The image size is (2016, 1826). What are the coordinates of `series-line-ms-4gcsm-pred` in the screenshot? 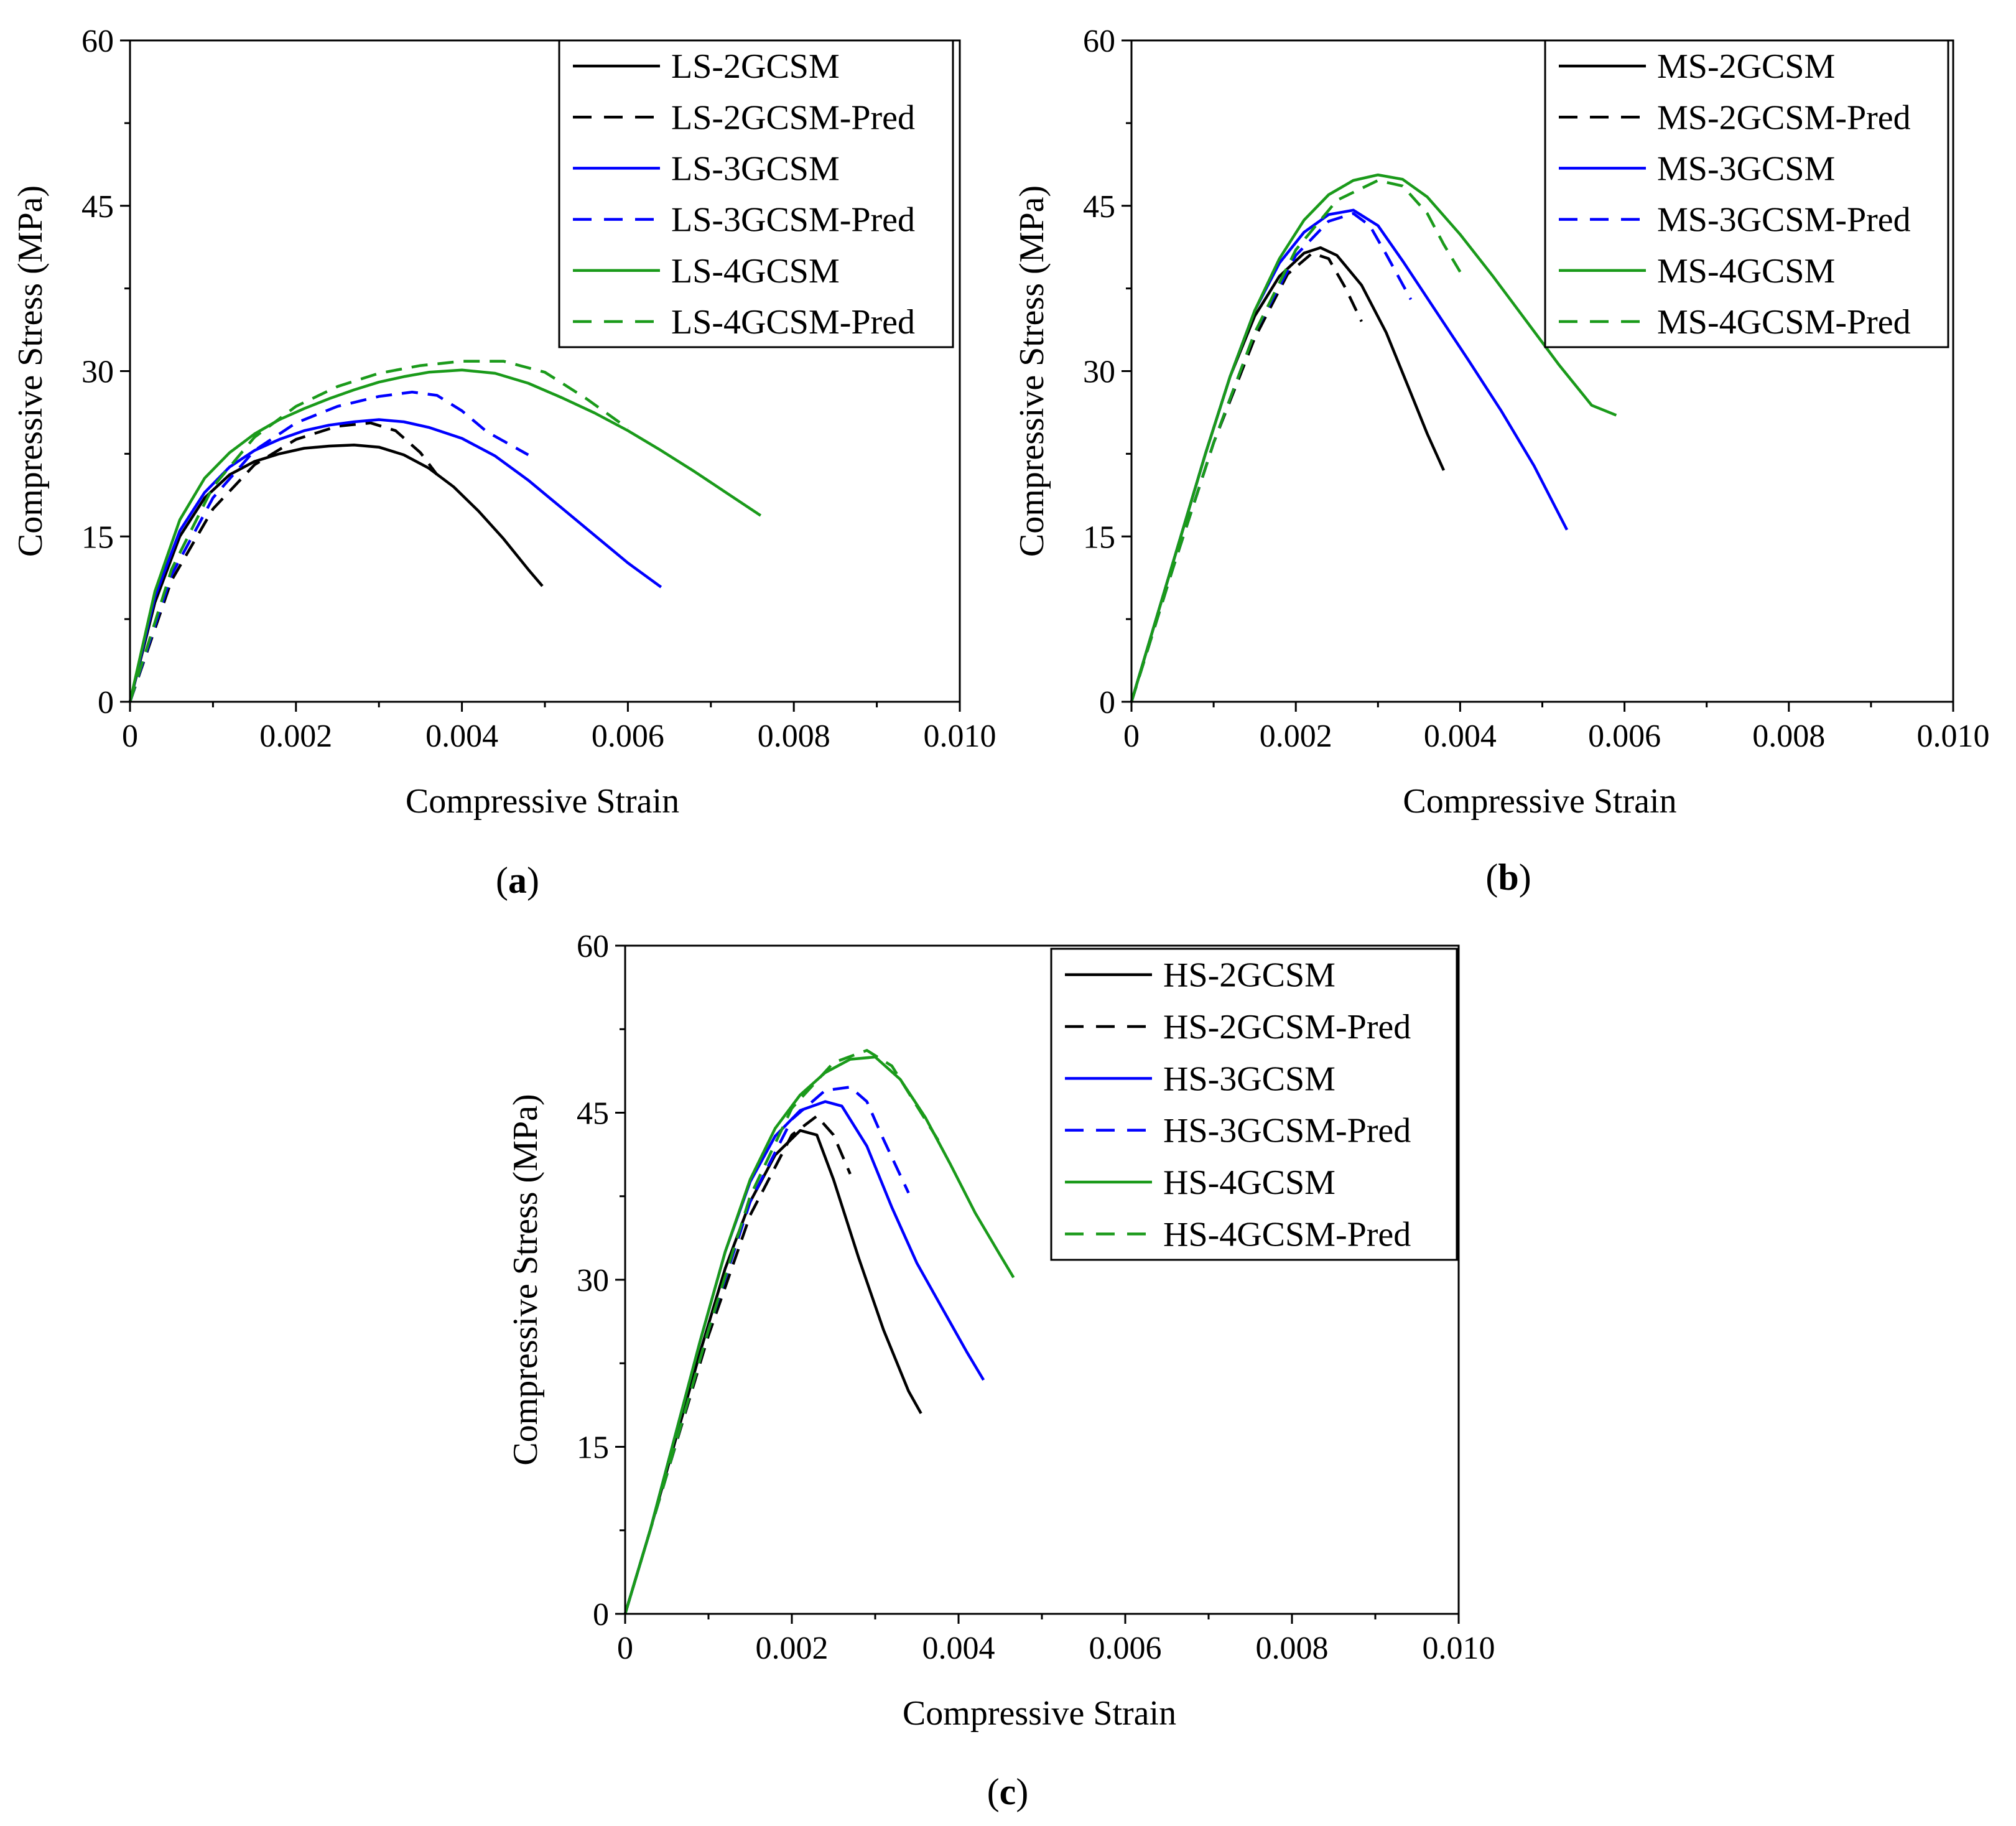 It's located at (1296, 440).